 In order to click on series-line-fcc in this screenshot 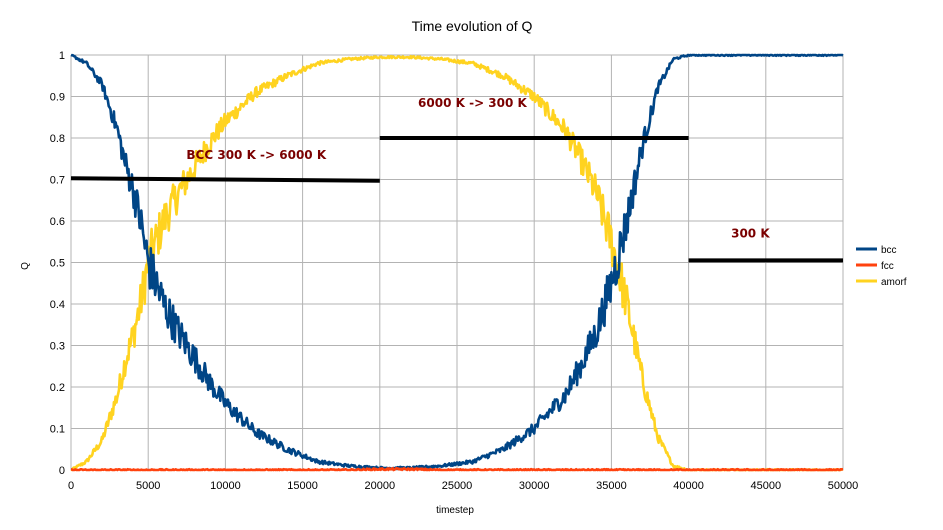, I will do `click(457, 469)`.